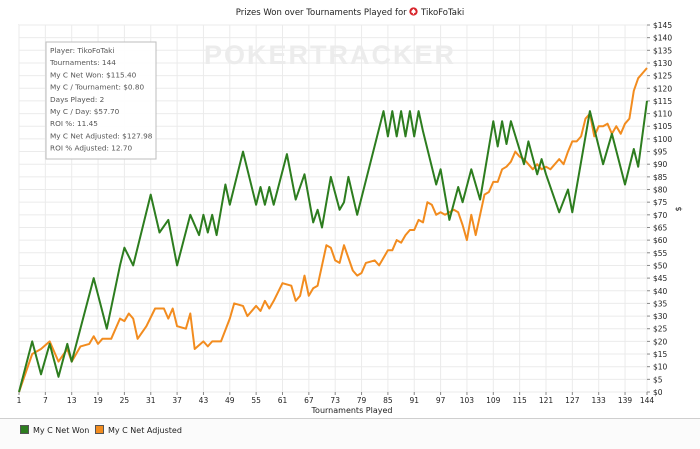 Image resolution: width=700 pixels, height=449 pixels. I want to click on stats-box-line: Player: TikoFoTaki, so click(82, 50).